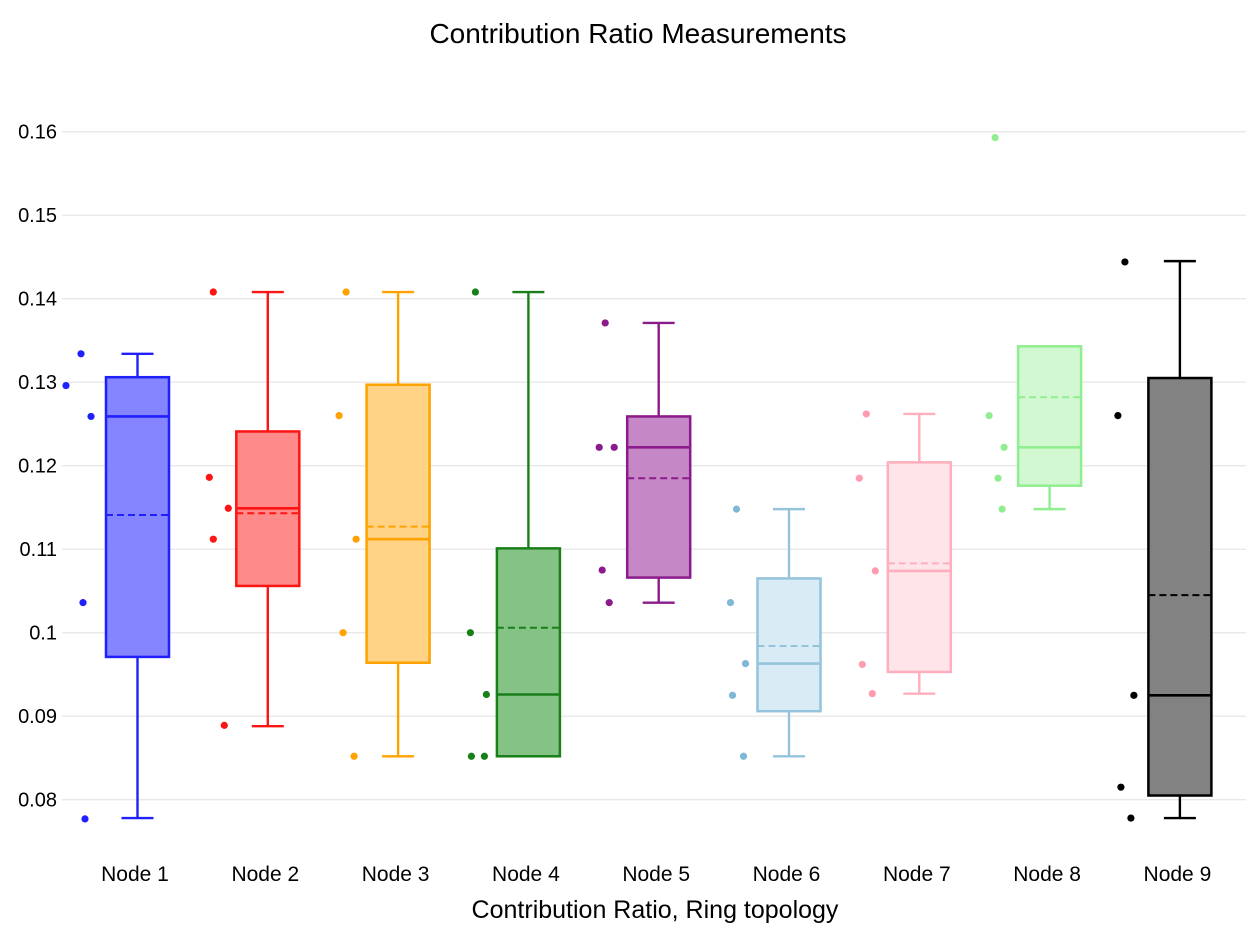 The width and height of the screenshot is (1248, 941). I want to click on x-tick-label: Node 8, so click(1047, 874).